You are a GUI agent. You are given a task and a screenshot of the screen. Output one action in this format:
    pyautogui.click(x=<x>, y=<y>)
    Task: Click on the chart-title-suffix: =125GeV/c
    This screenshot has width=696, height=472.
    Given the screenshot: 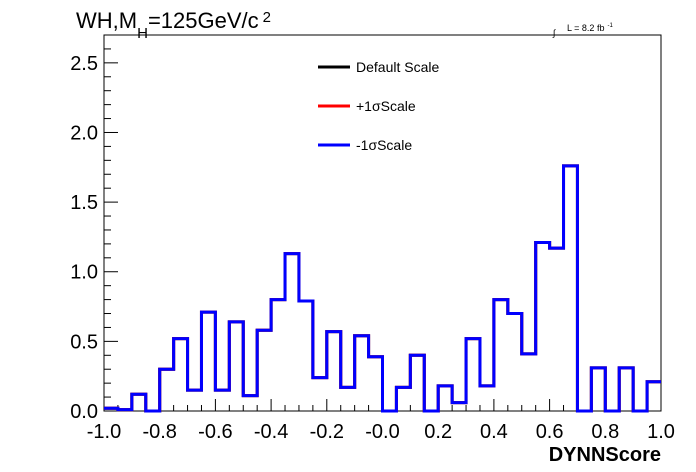 What is the action you would take?
    pyautogui.click(x=203, y=20)
    